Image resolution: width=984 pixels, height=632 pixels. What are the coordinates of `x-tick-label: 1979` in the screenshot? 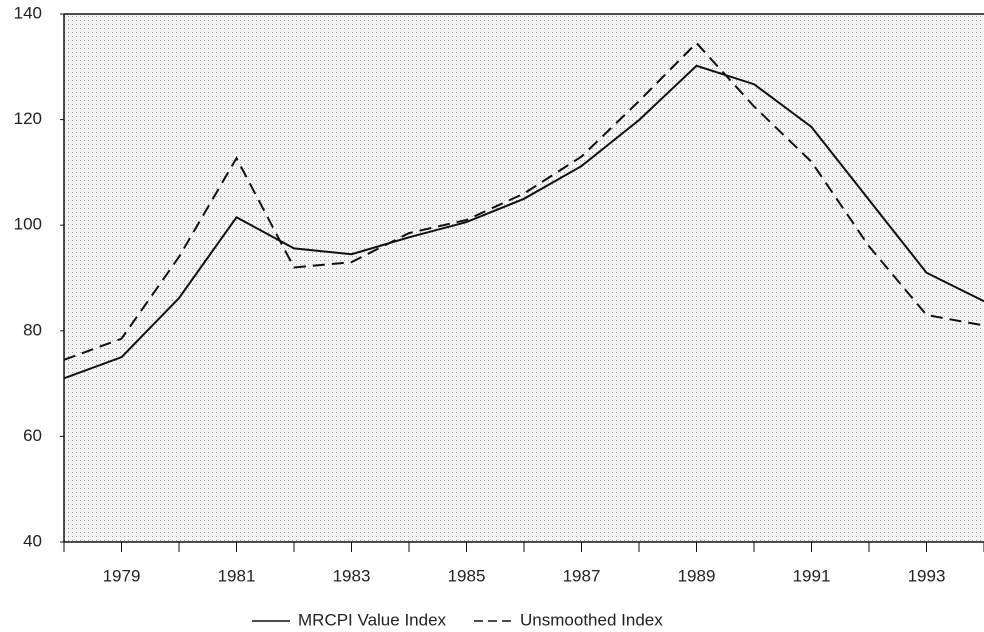 It's located at (122, 575).